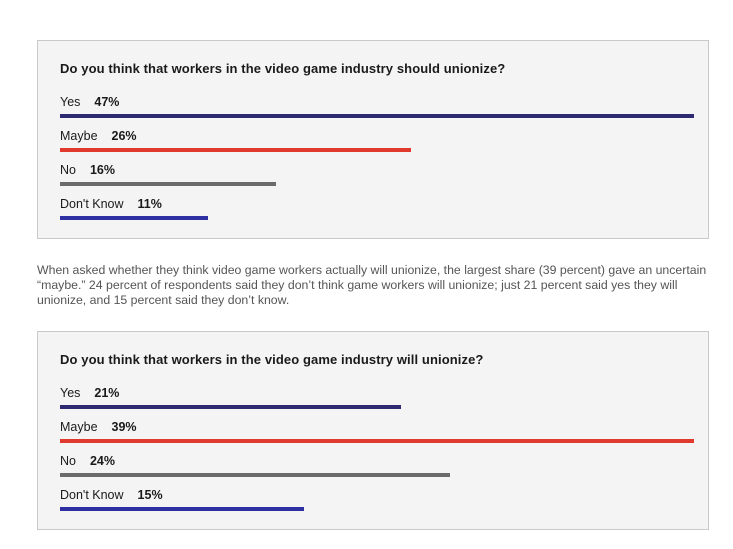 Image resolution: width=733 pixels, height=549 pixels. I want to click on bar-row: No 24%, so click(375, 466).